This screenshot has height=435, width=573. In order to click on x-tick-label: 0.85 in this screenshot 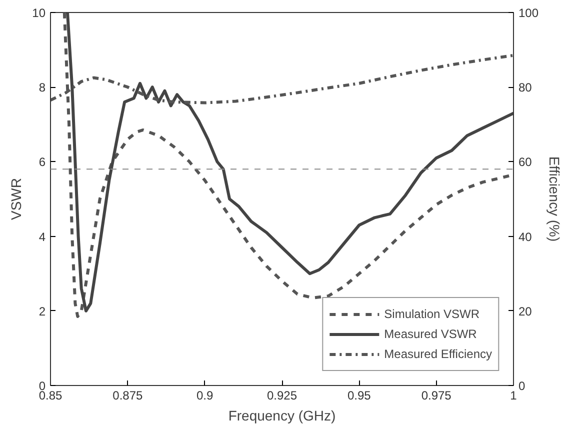, I will do `click(50, 395)`.